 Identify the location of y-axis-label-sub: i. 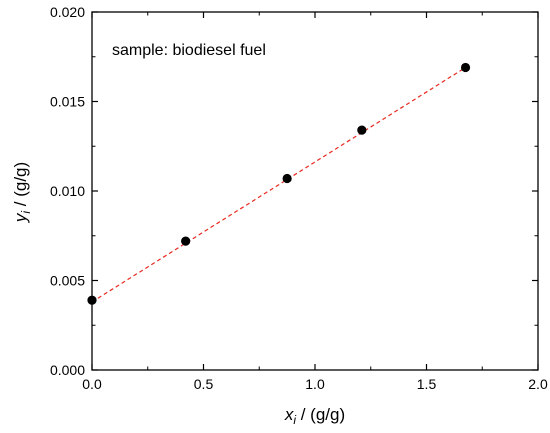
(26, 212).